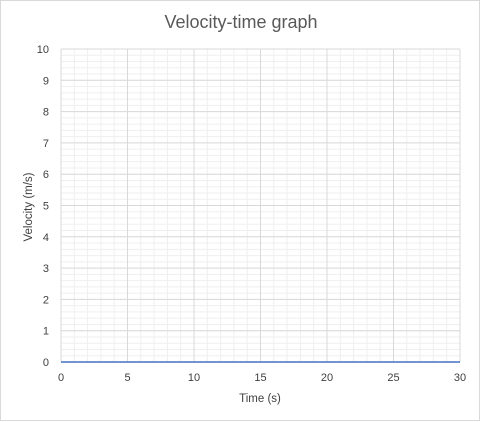 The image size is (480, 422). What do you see at coordinates (46, 144) in the screenshot?
I see `y-tick-label: 7` at bounding box center [46, 144].